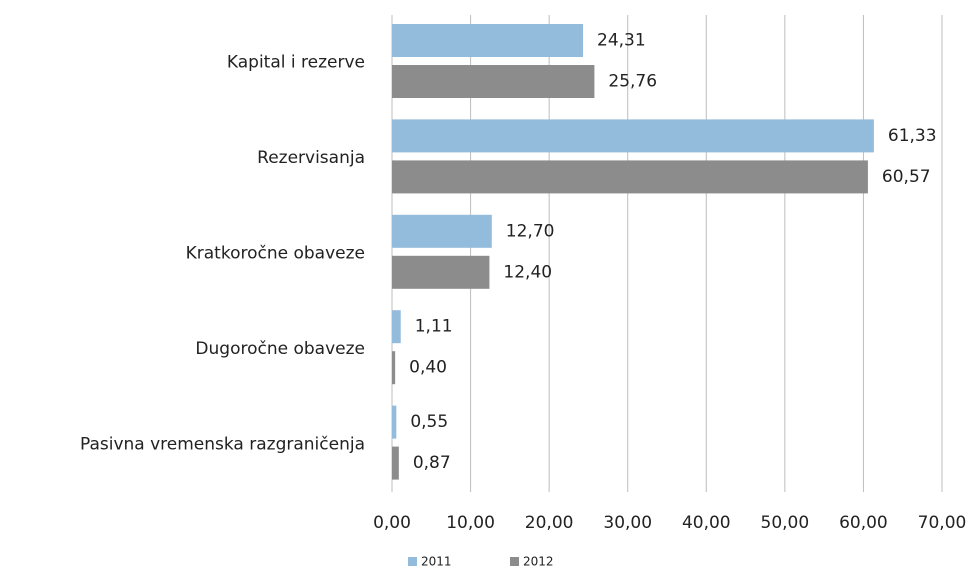 The image size is (975, 570). Describe the element at coordinates (530, 231) in the screenshot. I see `value-label: 12,70` at that location.